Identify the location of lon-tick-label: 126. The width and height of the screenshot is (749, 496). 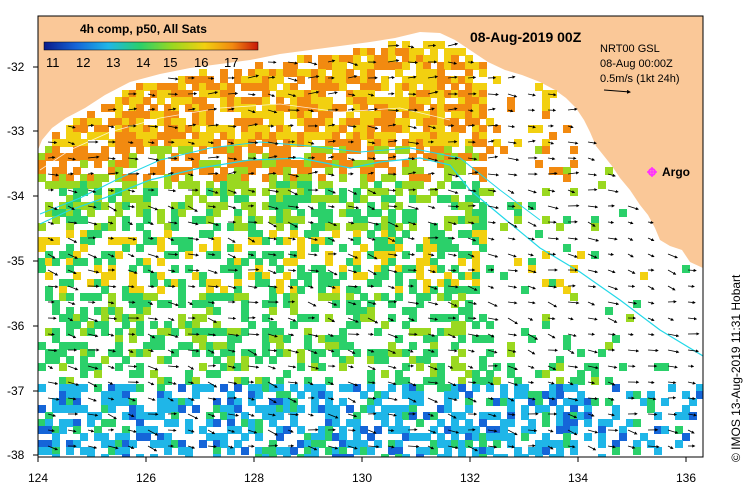
(146, 478).